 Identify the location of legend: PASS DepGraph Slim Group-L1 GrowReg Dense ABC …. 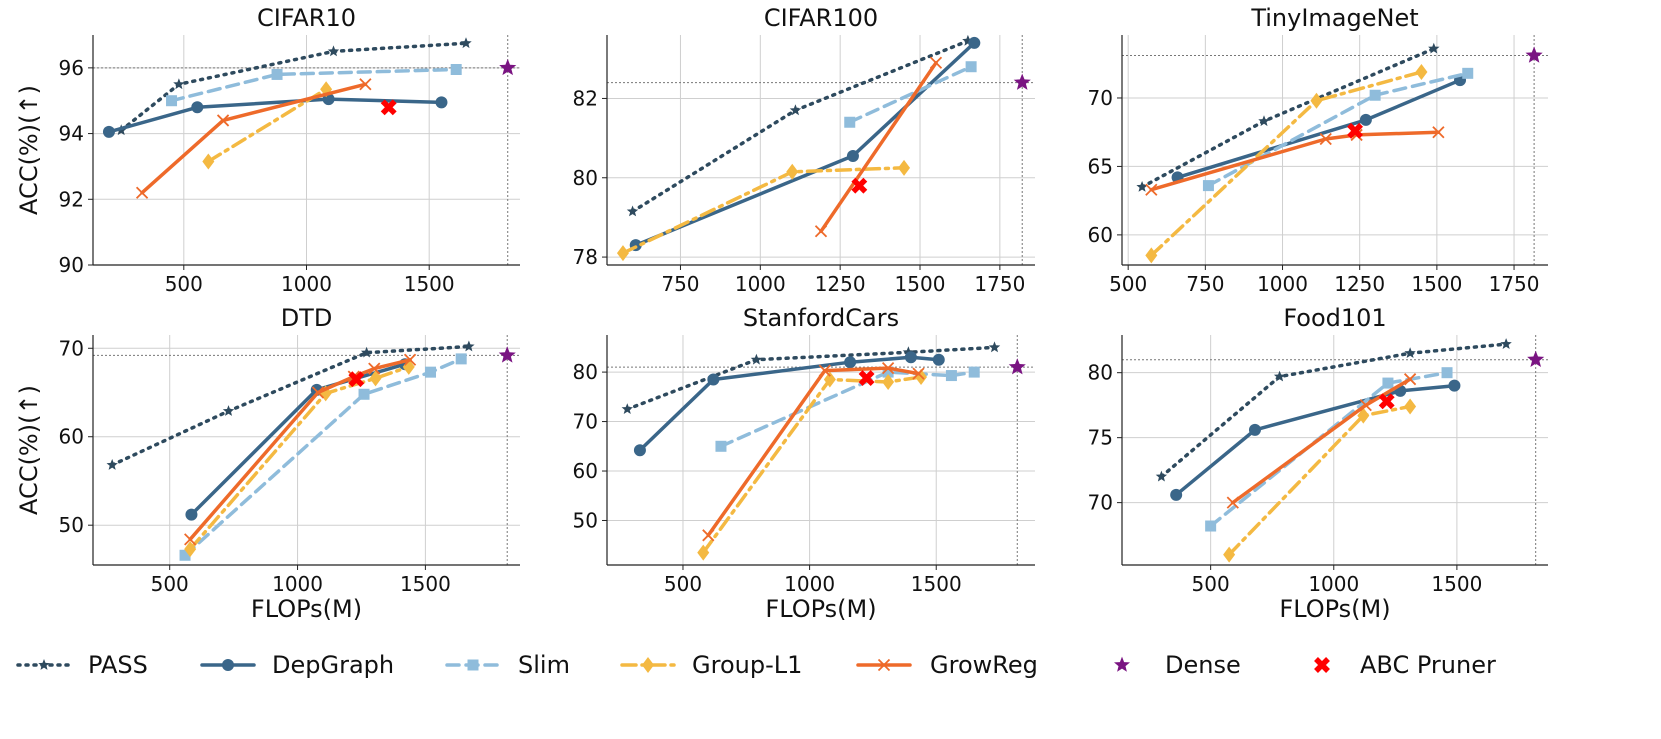
(756, 665).